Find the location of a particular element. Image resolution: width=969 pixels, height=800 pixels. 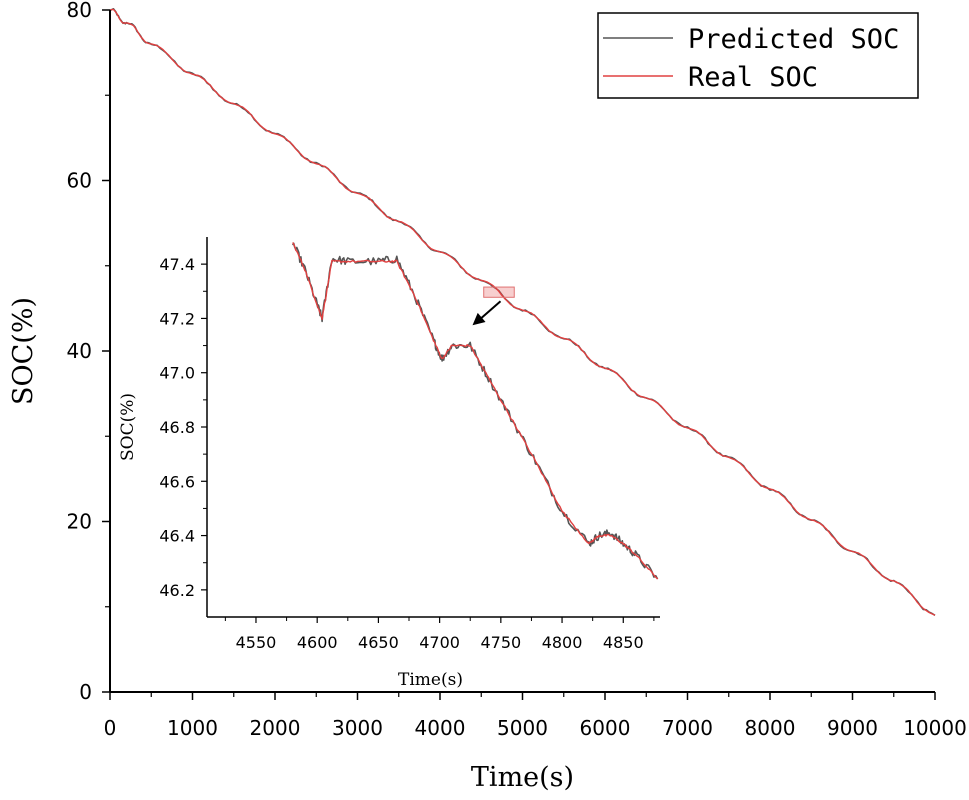

inset-x-tick-label-4550: 4550 is located at coordinates (256, 642).